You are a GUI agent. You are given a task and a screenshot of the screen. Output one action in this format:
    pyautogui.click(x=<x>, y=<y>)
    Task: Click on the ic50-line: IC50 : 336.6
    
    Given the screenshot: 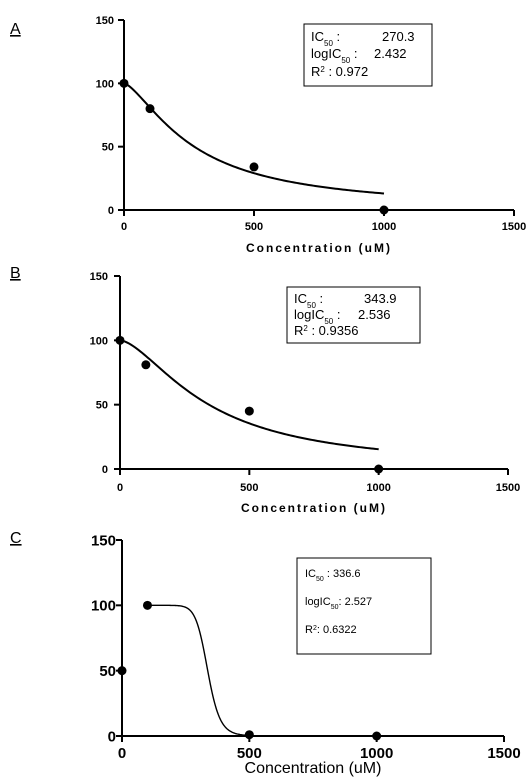 What is the action you would take?
    pyautogui.click(x=333, y=575)
    